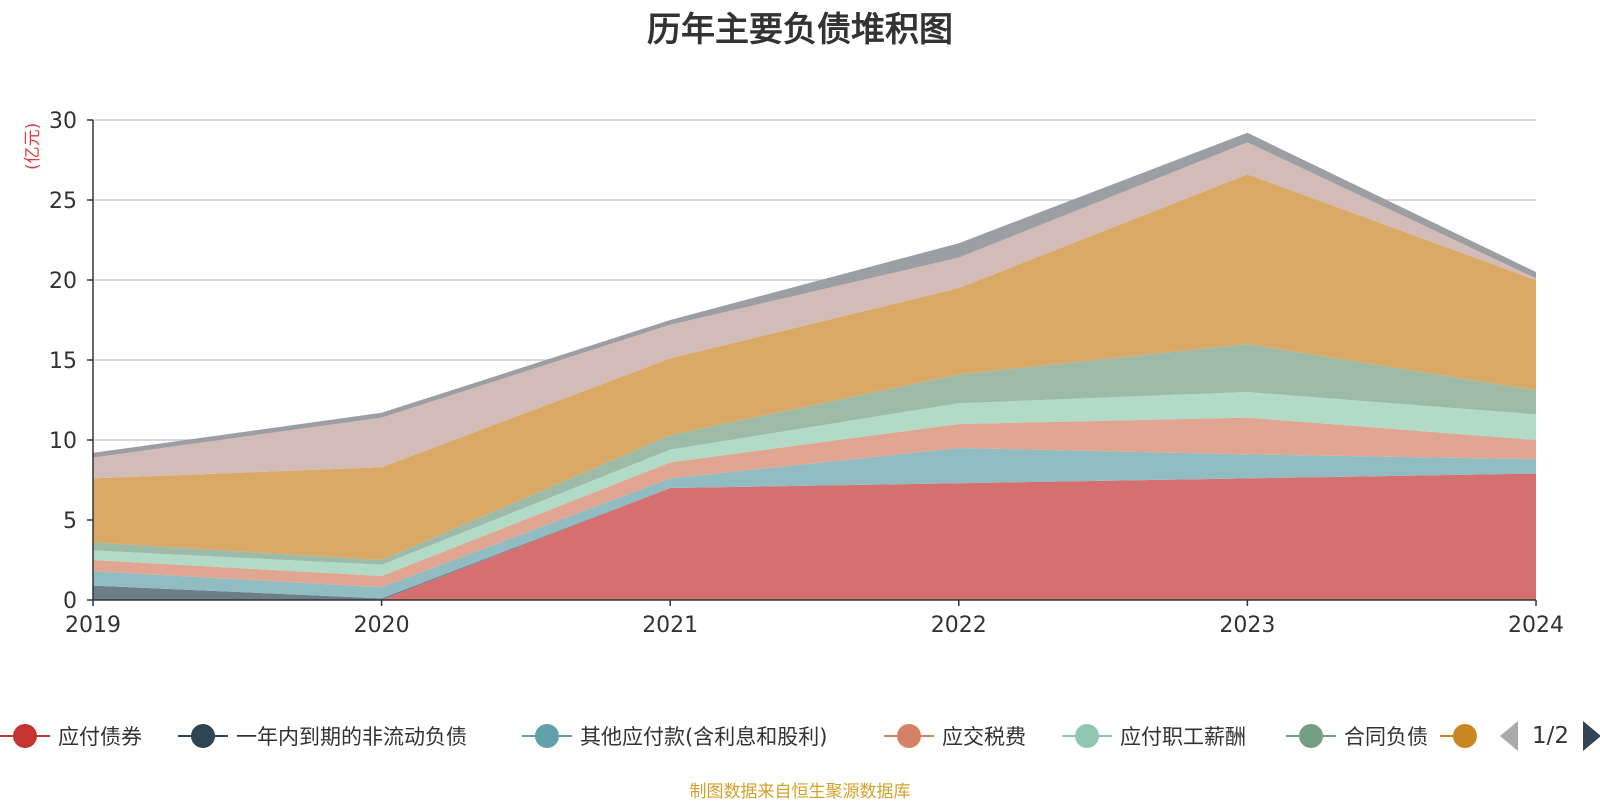 The width and height of the screenshot is (1600, 802). Describe the element at coordinates (984, 737) in the screenshot. I see `legend-label: 应交税费` at that location.